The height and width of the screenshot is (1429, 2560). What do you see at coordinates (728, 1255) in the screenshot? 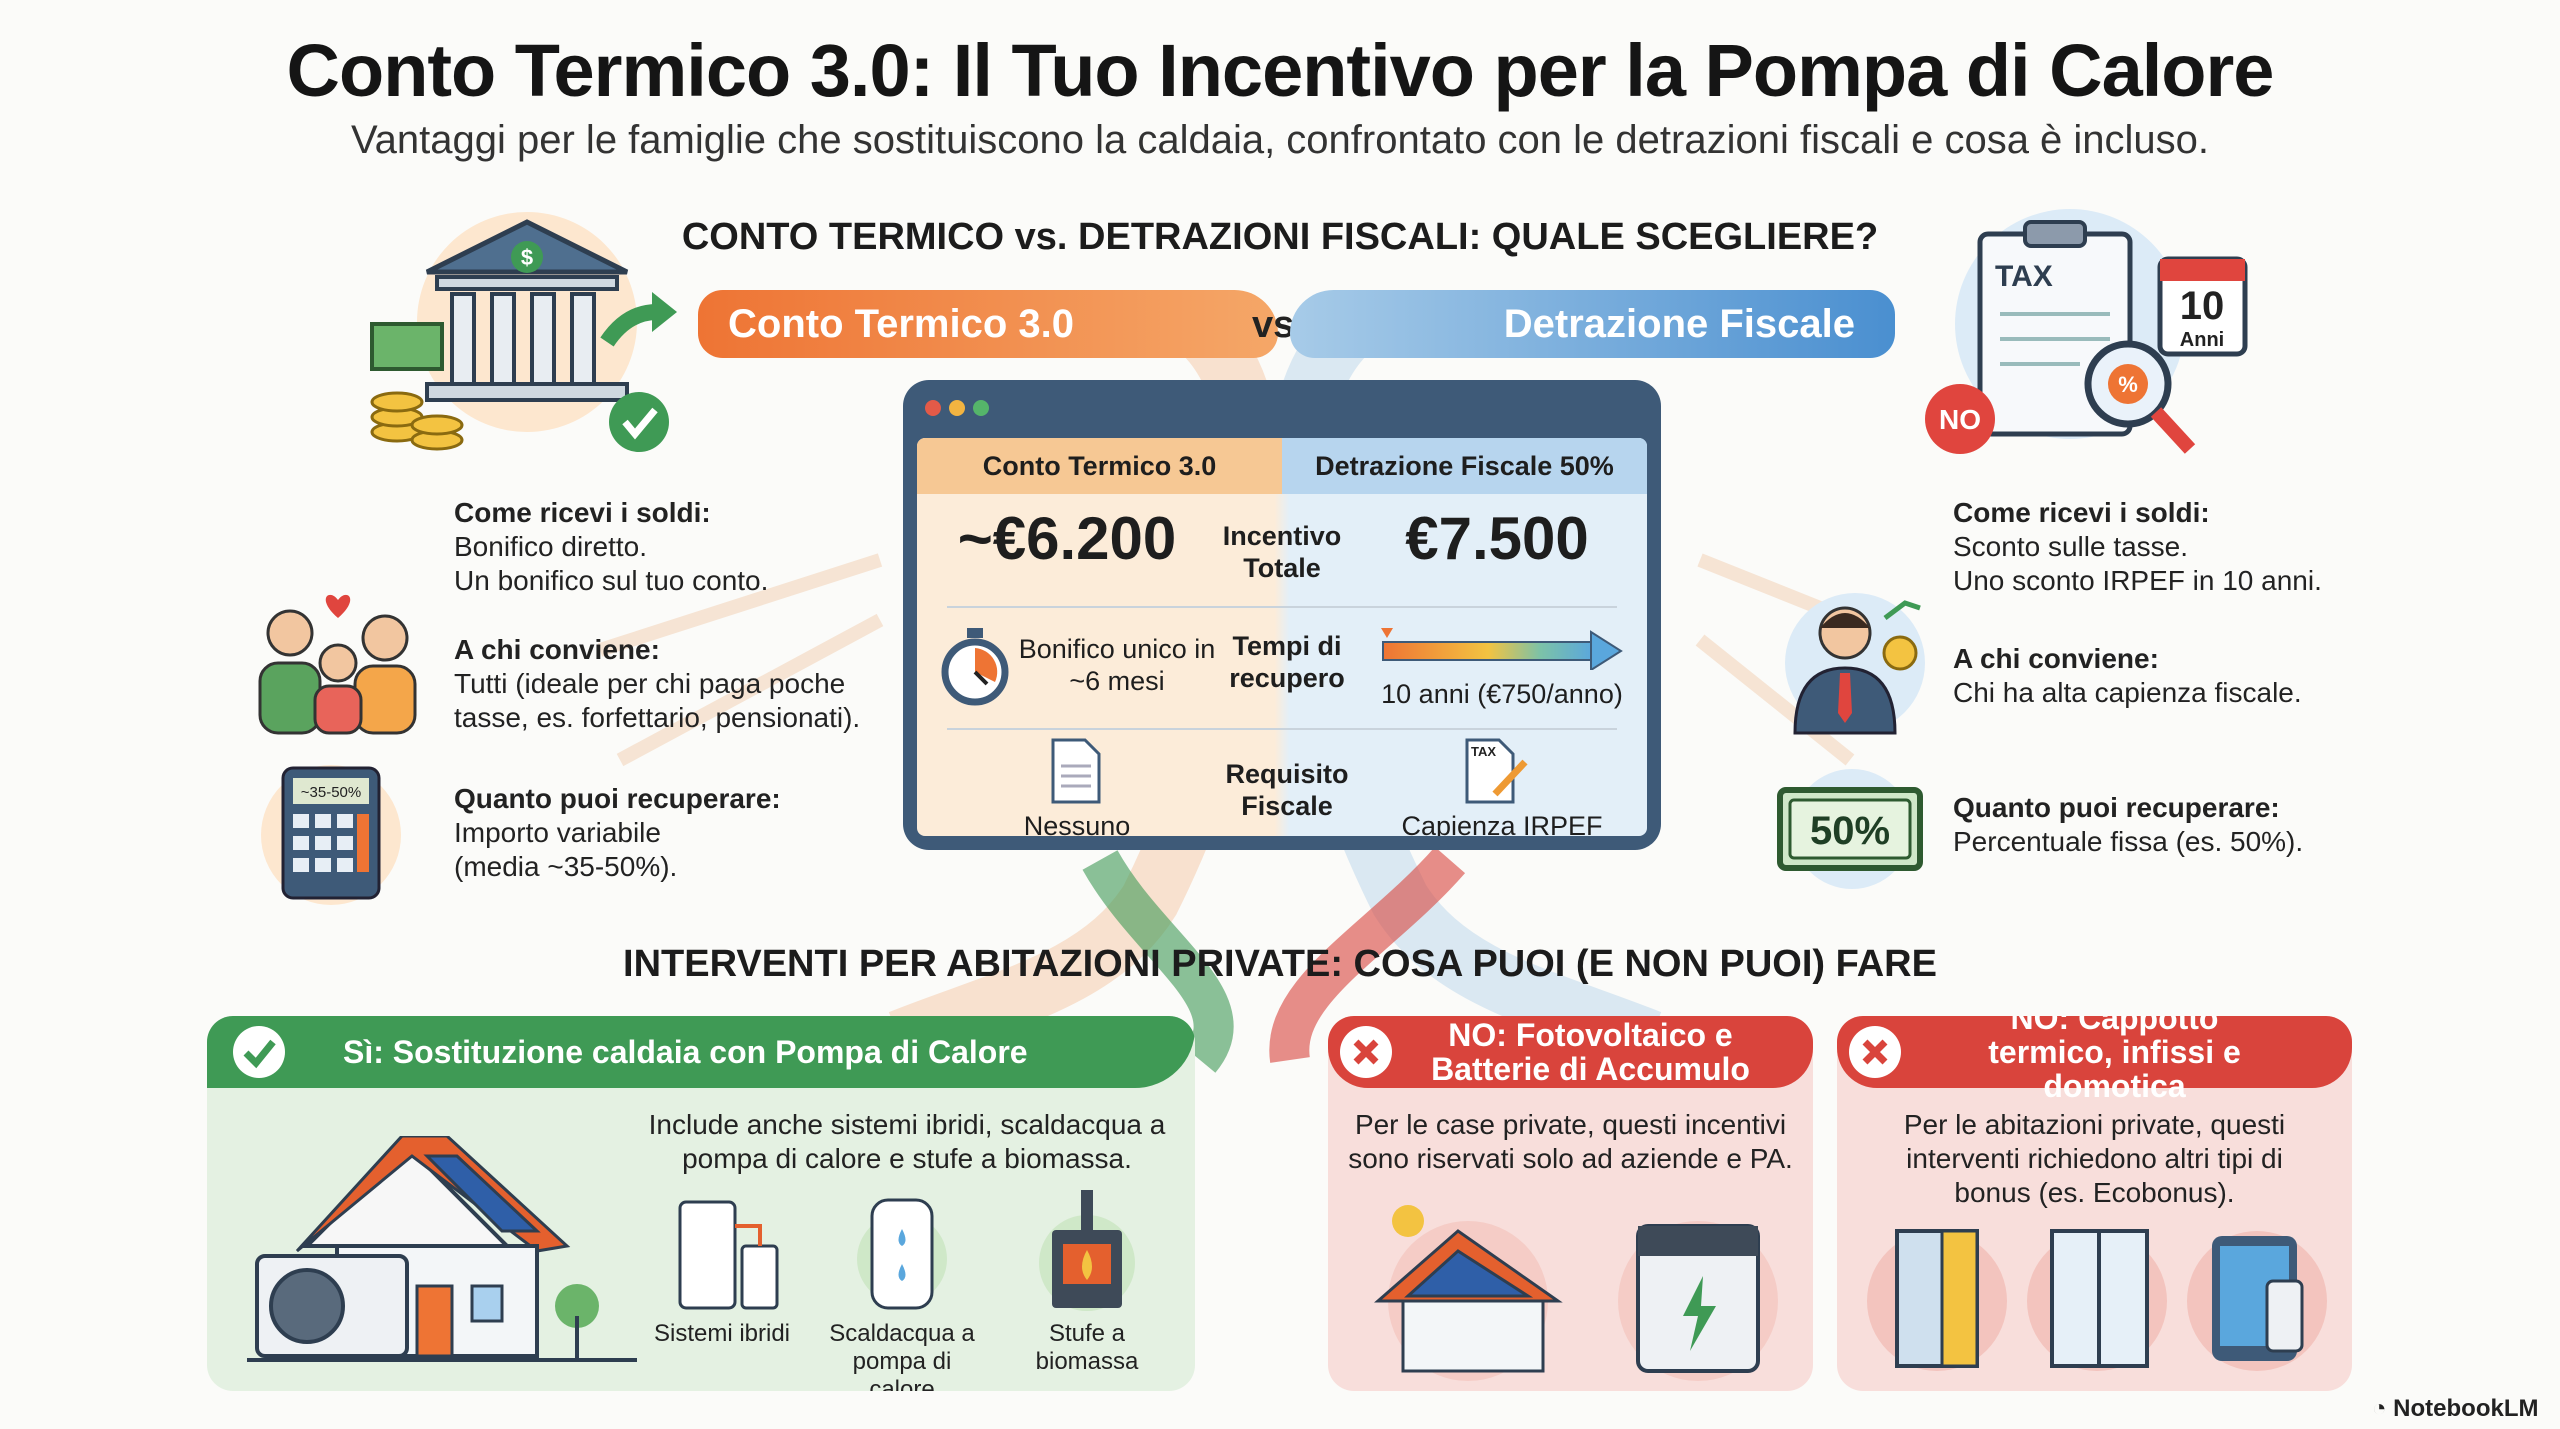
I see `hybrid-system-icon` at bounding box center [728, 1255].